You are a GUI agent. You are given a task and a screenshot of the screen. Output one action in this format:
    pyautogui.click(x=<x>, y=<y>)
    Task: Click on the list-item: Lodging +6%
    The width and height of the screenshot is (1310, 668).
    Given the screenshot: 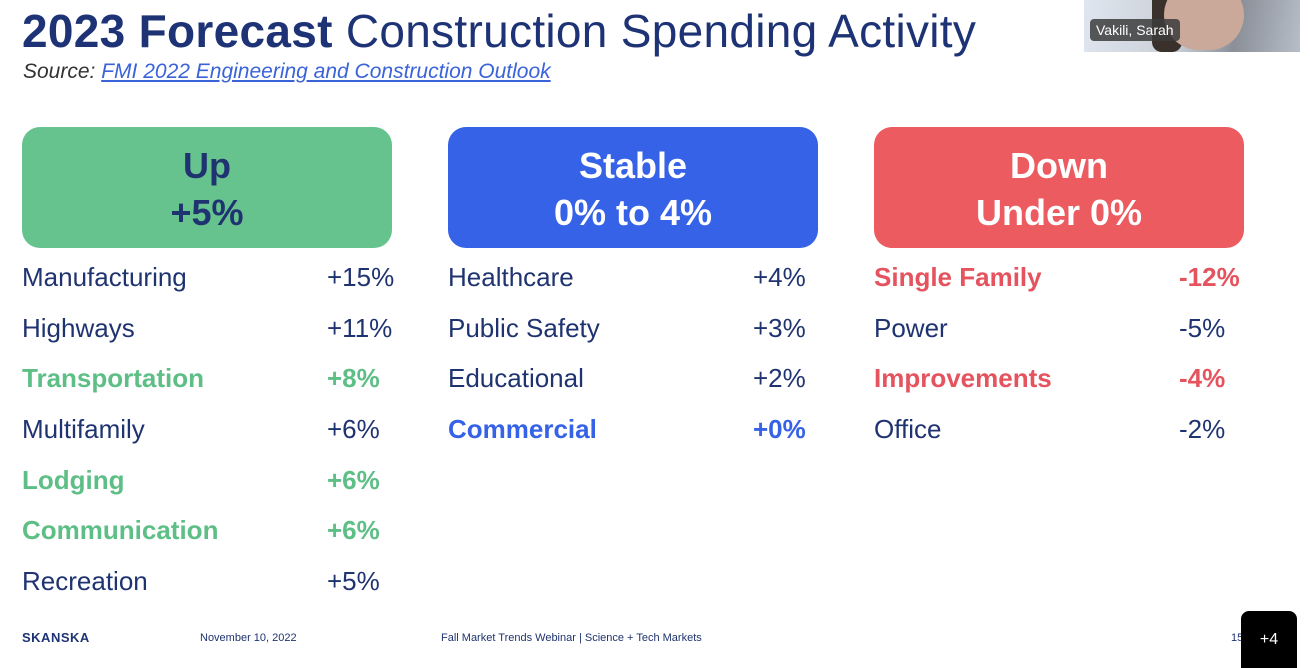 What is the action you would take?
    pyautogui.click(x=207, y=480)
    